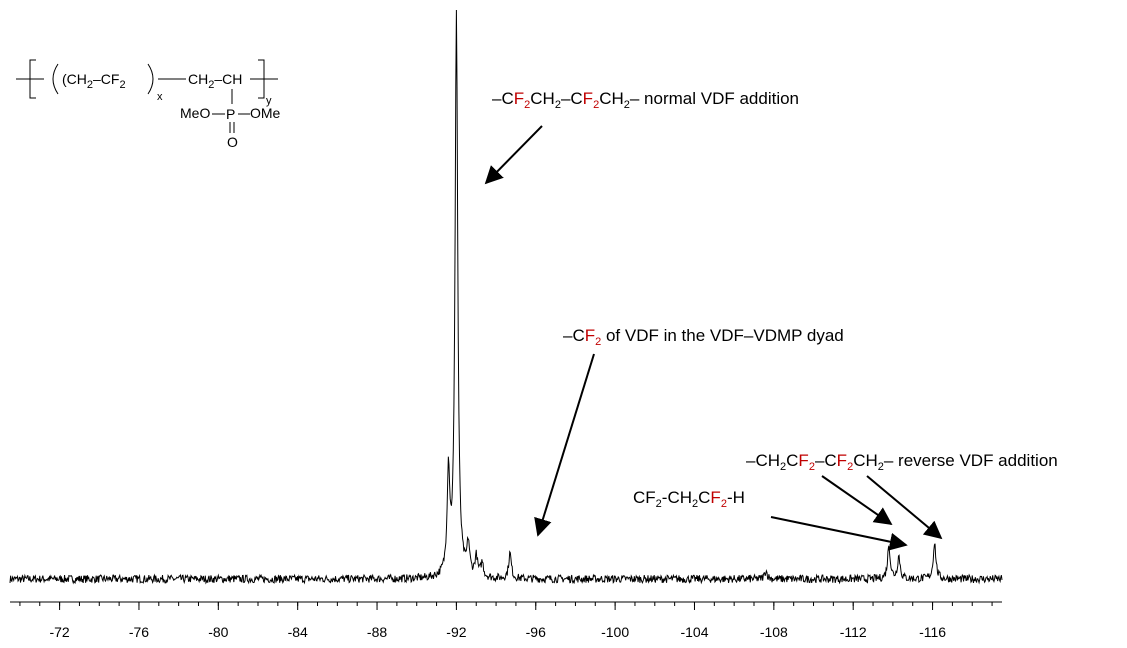  What do you see at coordinates (230, 114) in the screenshot?
I see `phosphorus-atom: P` at bounding box center [230, 114].